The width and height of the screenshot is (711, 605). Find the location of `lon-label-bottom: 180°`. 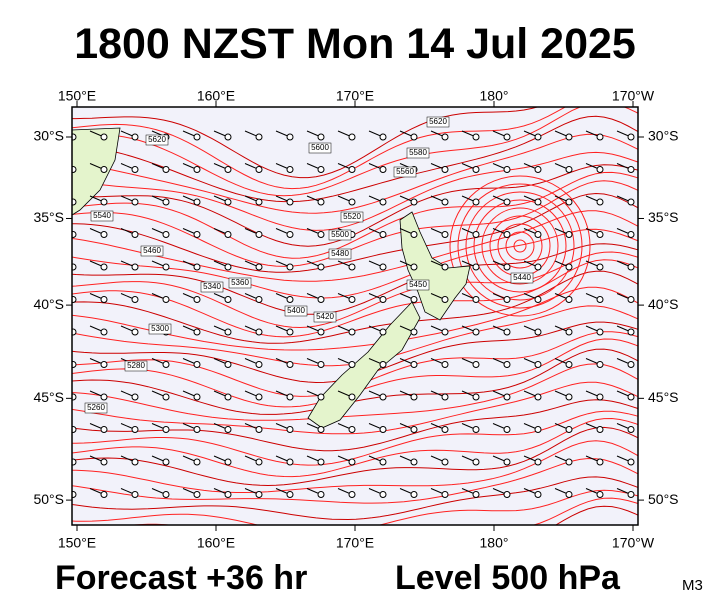

lon-label-bottom: 180° is located at coordinates (494, 543).